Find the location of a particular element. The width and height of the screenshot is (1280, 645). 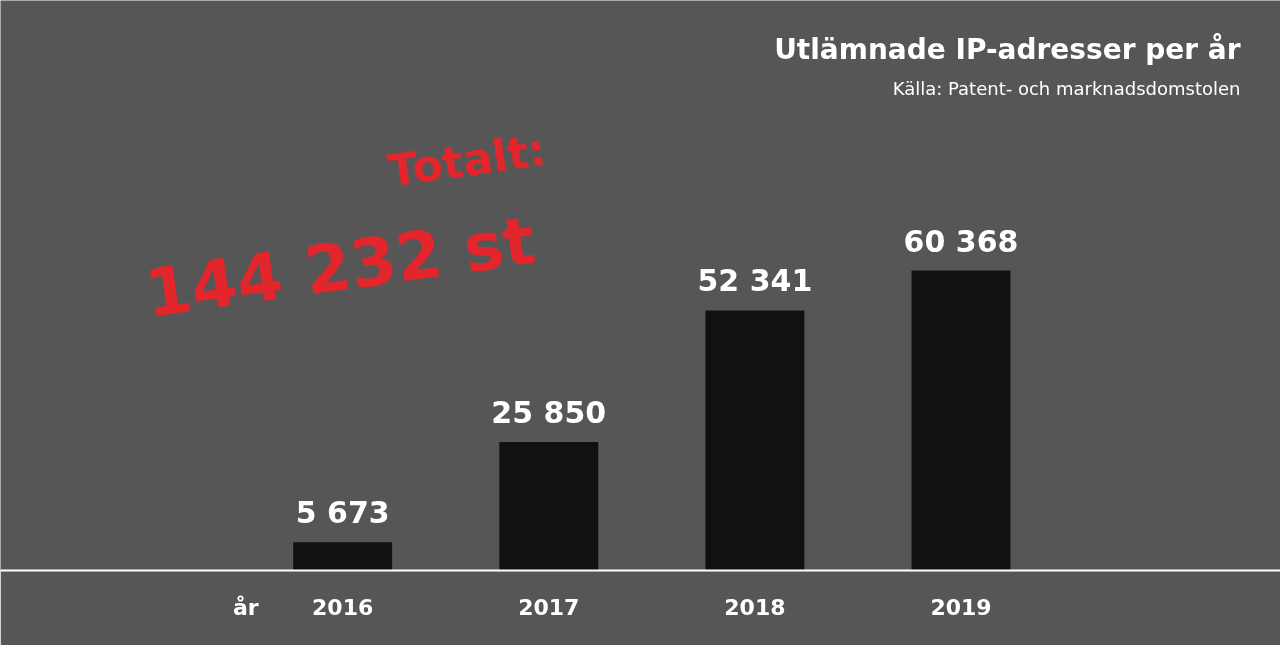

data-label: 25 850 is located at coordinates (549, 413).